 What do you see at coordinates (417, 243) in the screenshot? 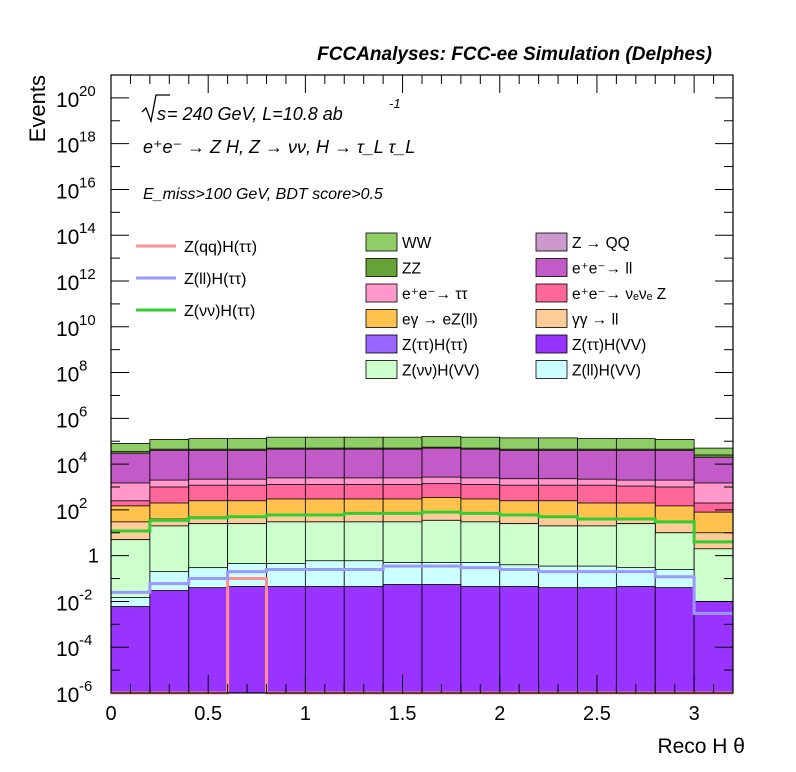
I see `legend-entry-label: WW` at bounding box center [417, 243].